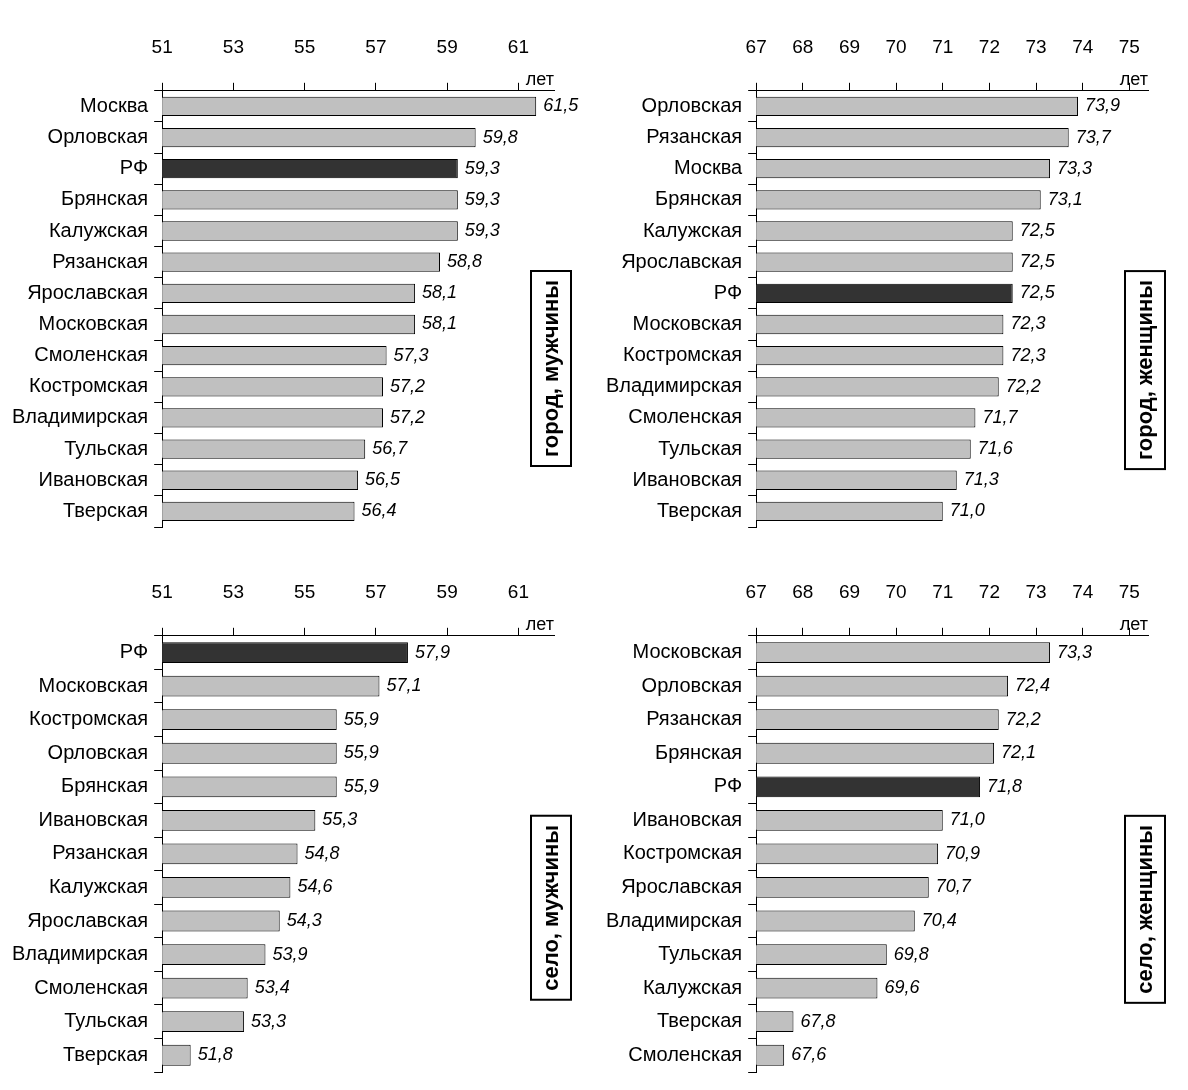  Describe the element at coordinates (304, 920) in the screenshot. I see `data-label: 54,3` at that location.